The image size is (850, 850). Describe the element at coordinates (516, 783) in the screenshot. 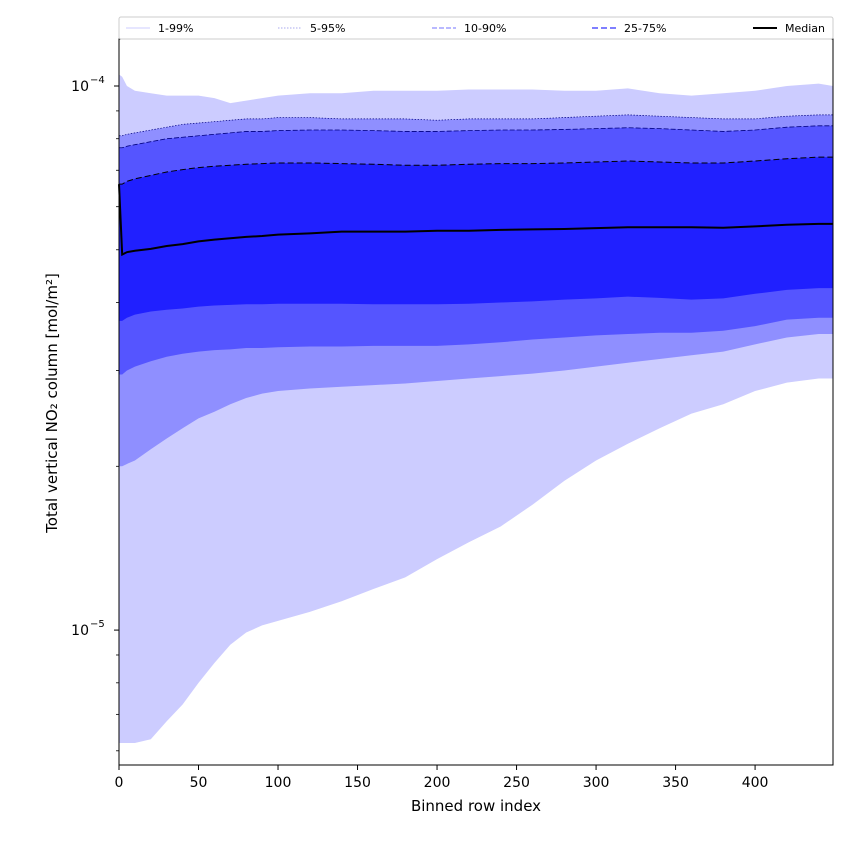

I see `x-tick-label: 250` at that location.